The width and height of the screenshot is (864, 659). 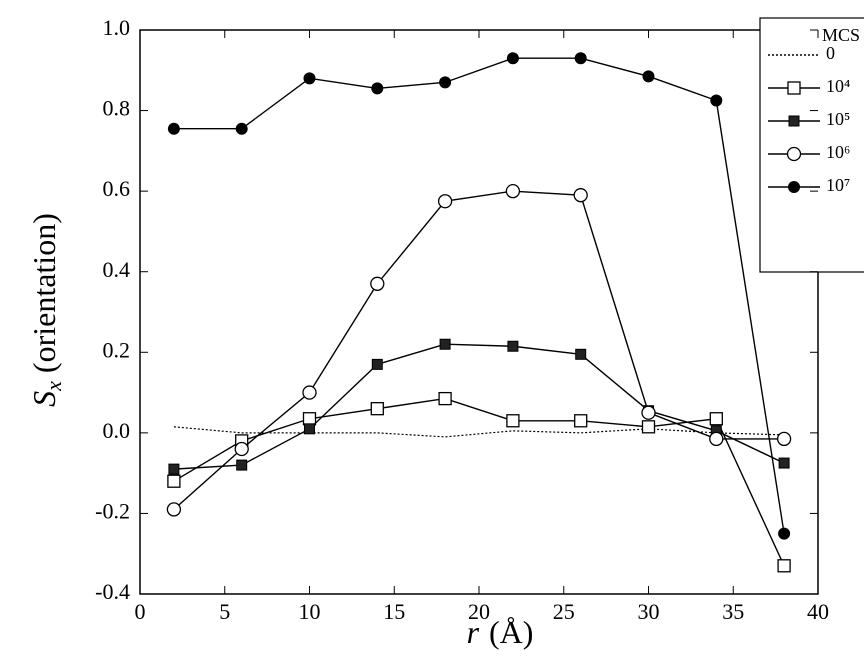 What do you see at coordinates (838, 119) in the screenshot?
I see `legend-label: 10⁵` at bounding box center [838, 119].